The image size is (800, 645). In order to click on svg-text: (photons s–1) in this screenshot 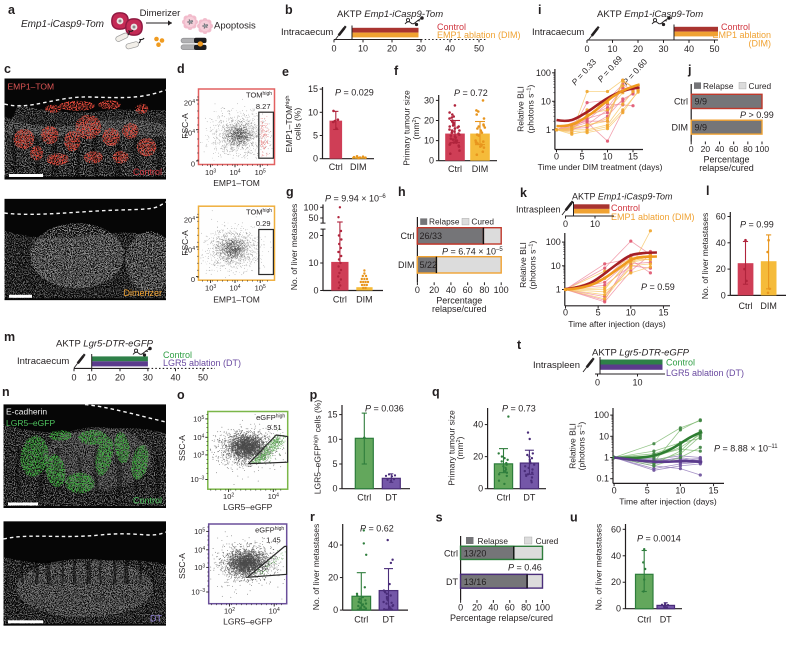, I will do `click(530, 109)`.